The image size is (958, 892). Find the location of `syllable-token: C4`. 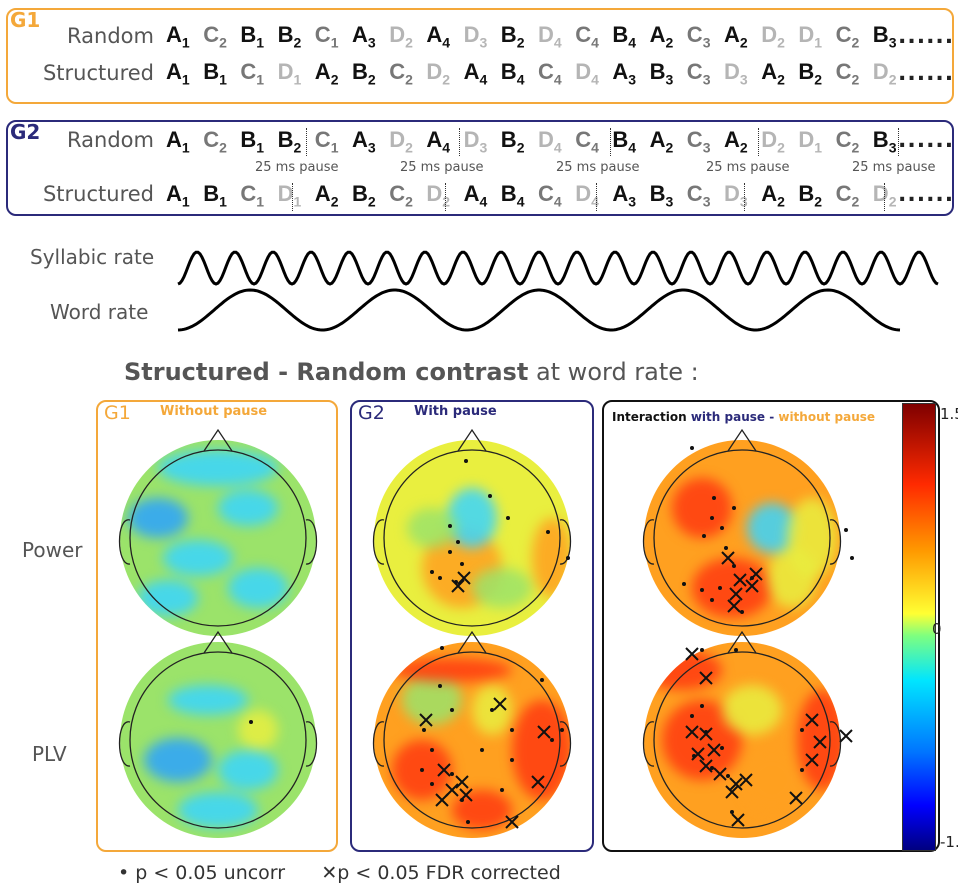

syllable-token: C4 is located at coordinates (587, 141).